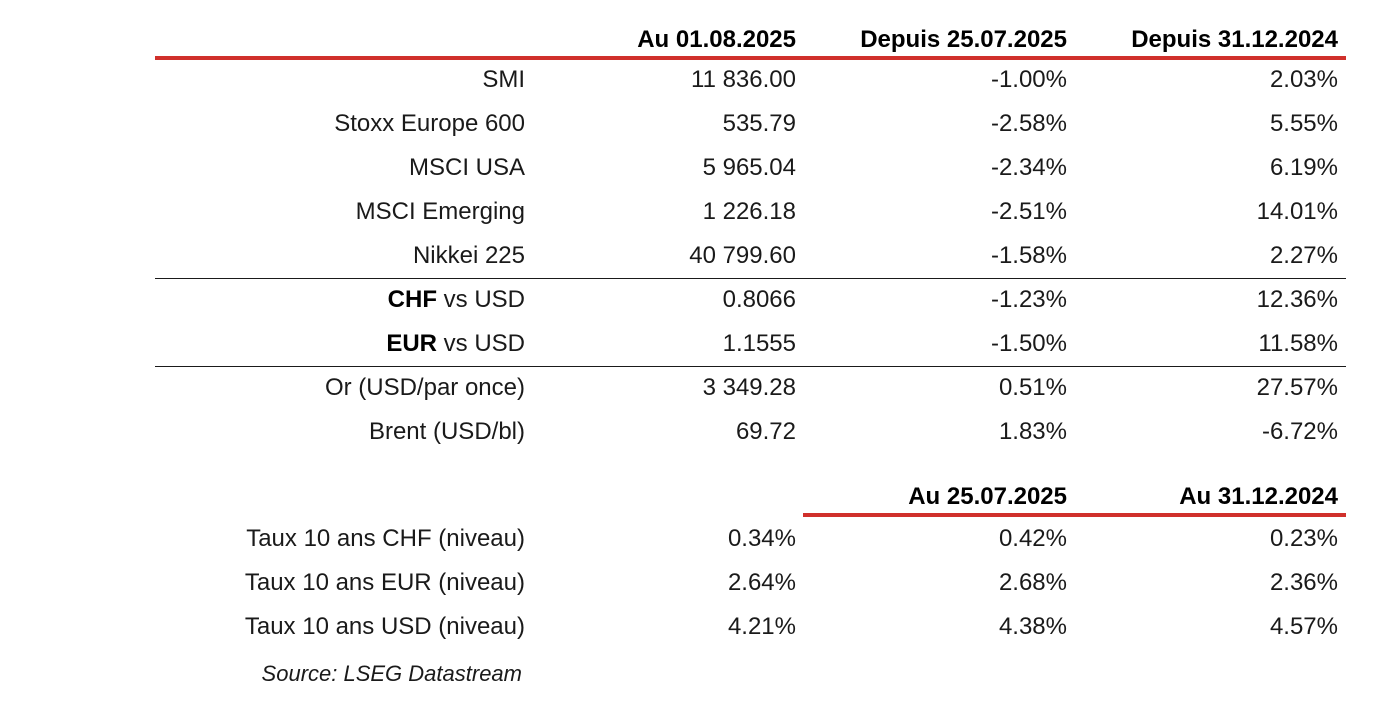 The width and height of the screenshot is (1394, 707). Describe the element at coordinates (1028, 255) in the screenshot. I see `row-change-week: -1.58%` at that location.